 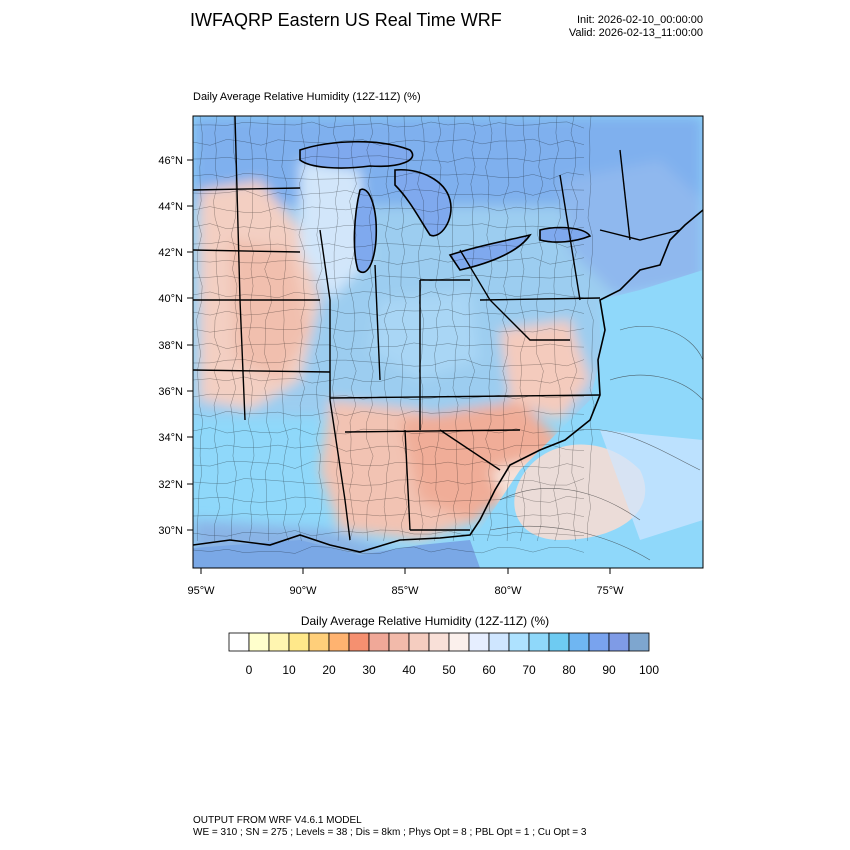 I want to click on main-title: IWFAQRP Eastern US Real Time WRF, so click(x=346, y=20).